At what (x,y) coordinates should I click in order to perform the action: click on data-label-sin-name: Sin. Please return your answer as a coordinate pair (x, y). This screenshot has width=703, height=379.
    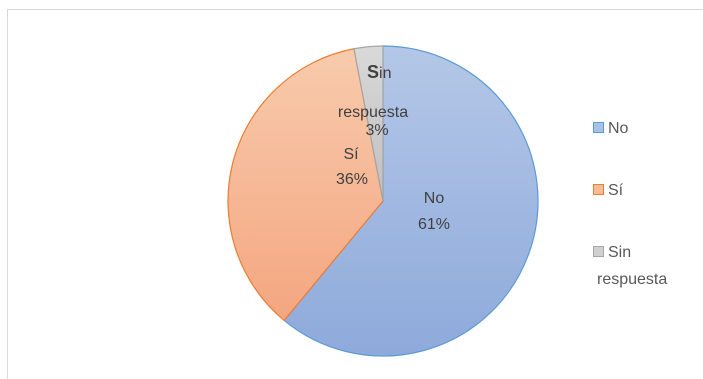
    Looking at the image, I should click on (379, 72).